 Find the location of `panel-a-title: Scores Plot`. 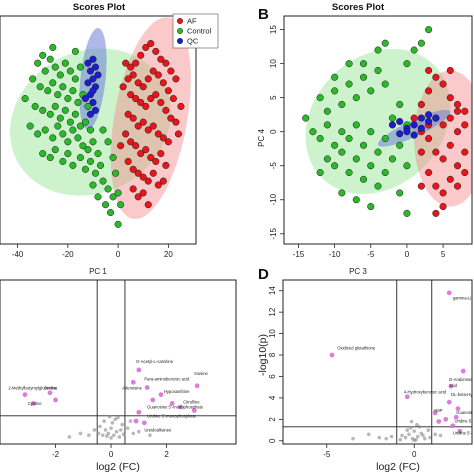

panel-a-title: Scores Plot is located at coordinates (99, 7).